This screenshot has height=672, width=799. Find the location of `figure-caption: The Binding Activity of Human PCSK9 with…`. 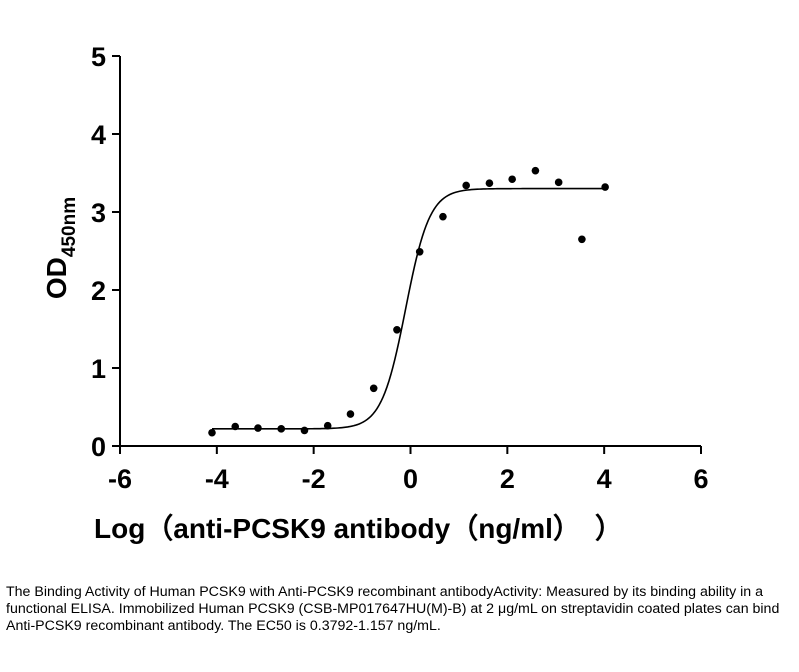

figure-caption: The Binding Activity of Human PCSK9 with… is located at coordinates (393, 609).